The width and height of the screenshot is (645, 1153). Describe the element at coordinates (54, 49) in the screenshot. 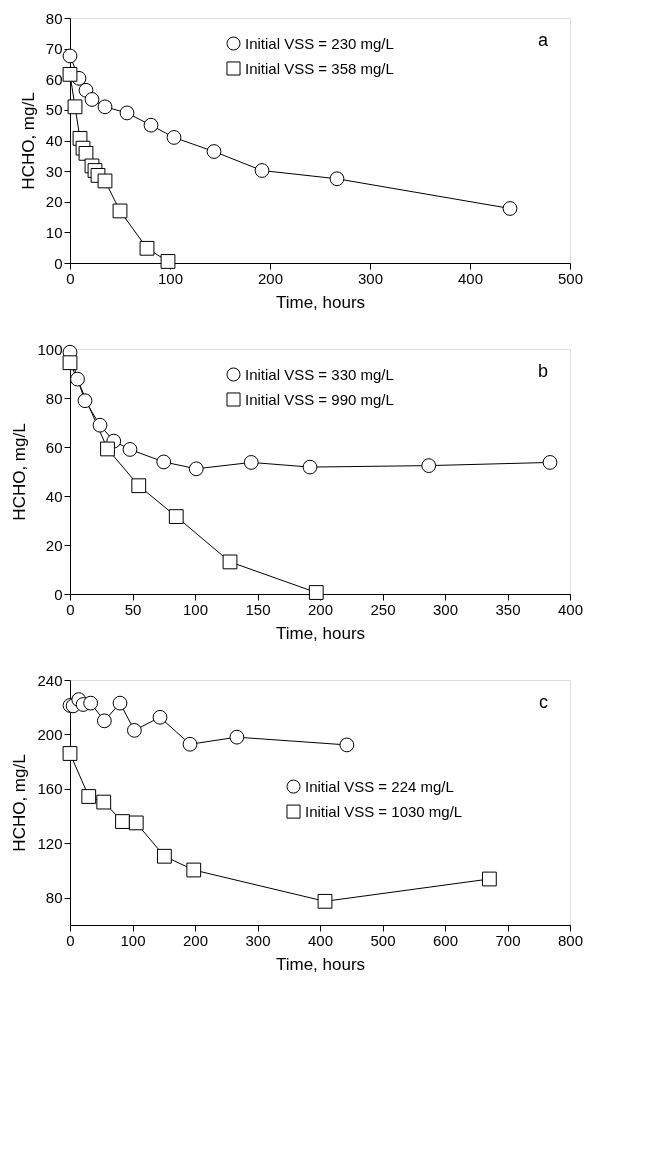

I see `y-tick-label: 70` at that location.